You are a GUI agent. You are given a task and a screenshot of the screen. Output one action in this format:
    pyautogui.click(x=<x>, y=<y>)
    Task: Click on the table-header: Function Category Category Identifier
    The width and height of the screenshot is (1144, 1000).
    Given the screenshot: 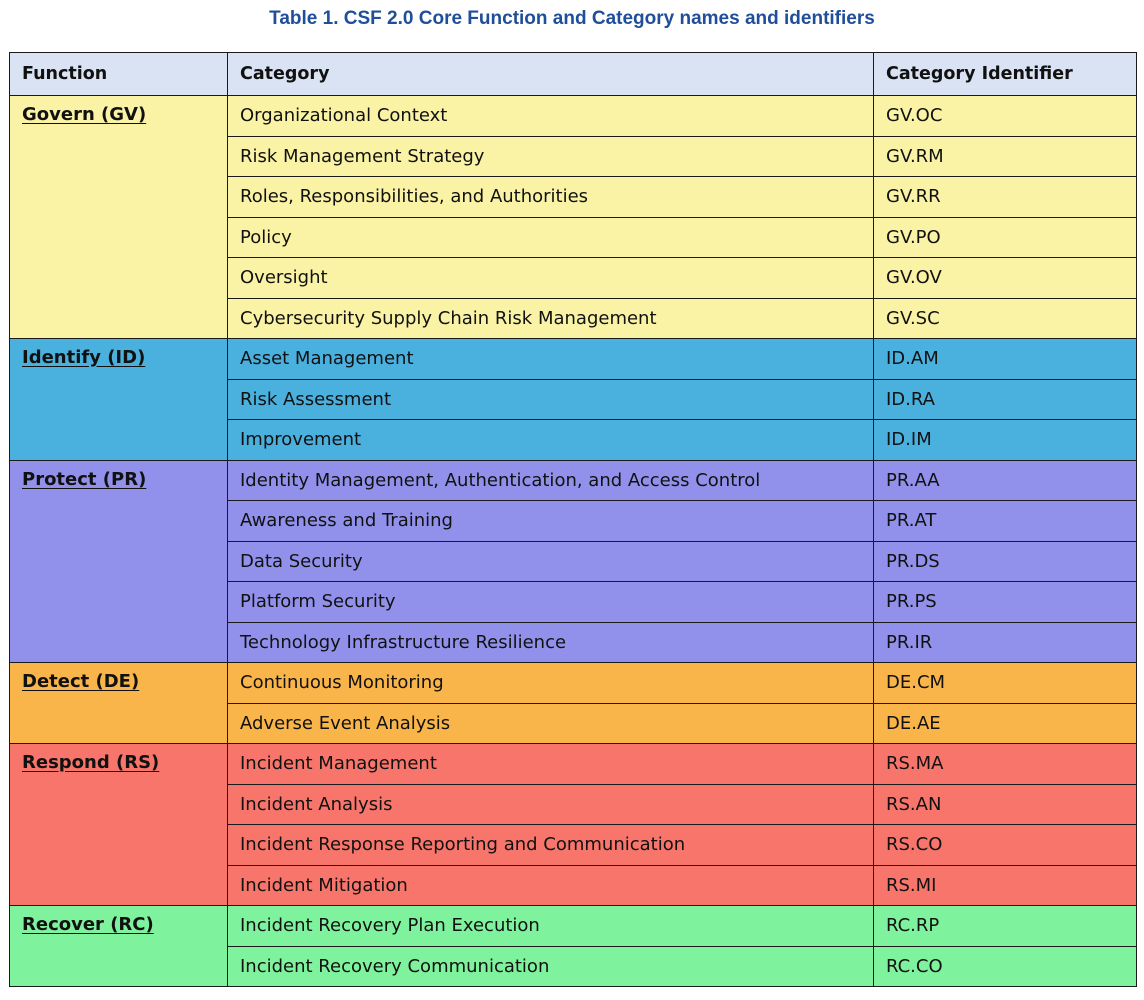 What is the action you would take?
    pyautogui.click(x=573, y=74)
    